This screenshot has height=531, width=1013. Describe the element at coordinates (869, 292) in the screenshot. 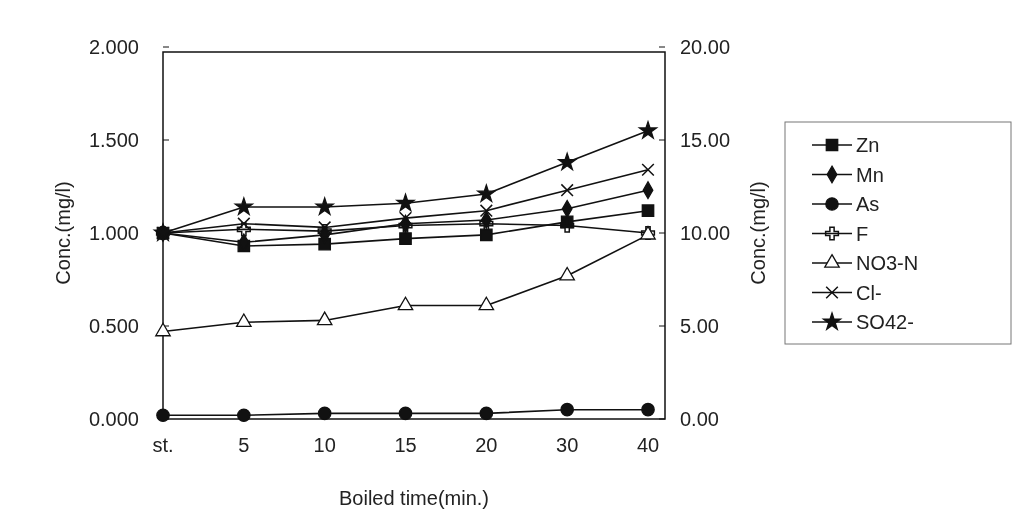

I see `legend-label: Cl-` at that location.